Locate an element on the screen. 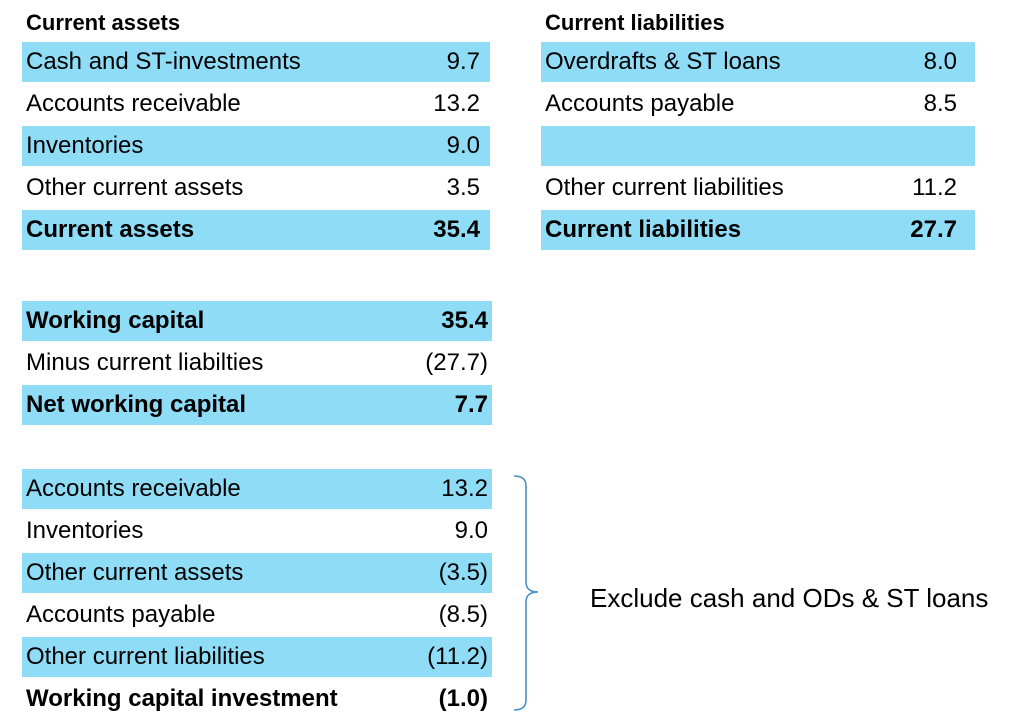  table-row: Other current liabilities 11.2 is located at coordinates (758, 188).